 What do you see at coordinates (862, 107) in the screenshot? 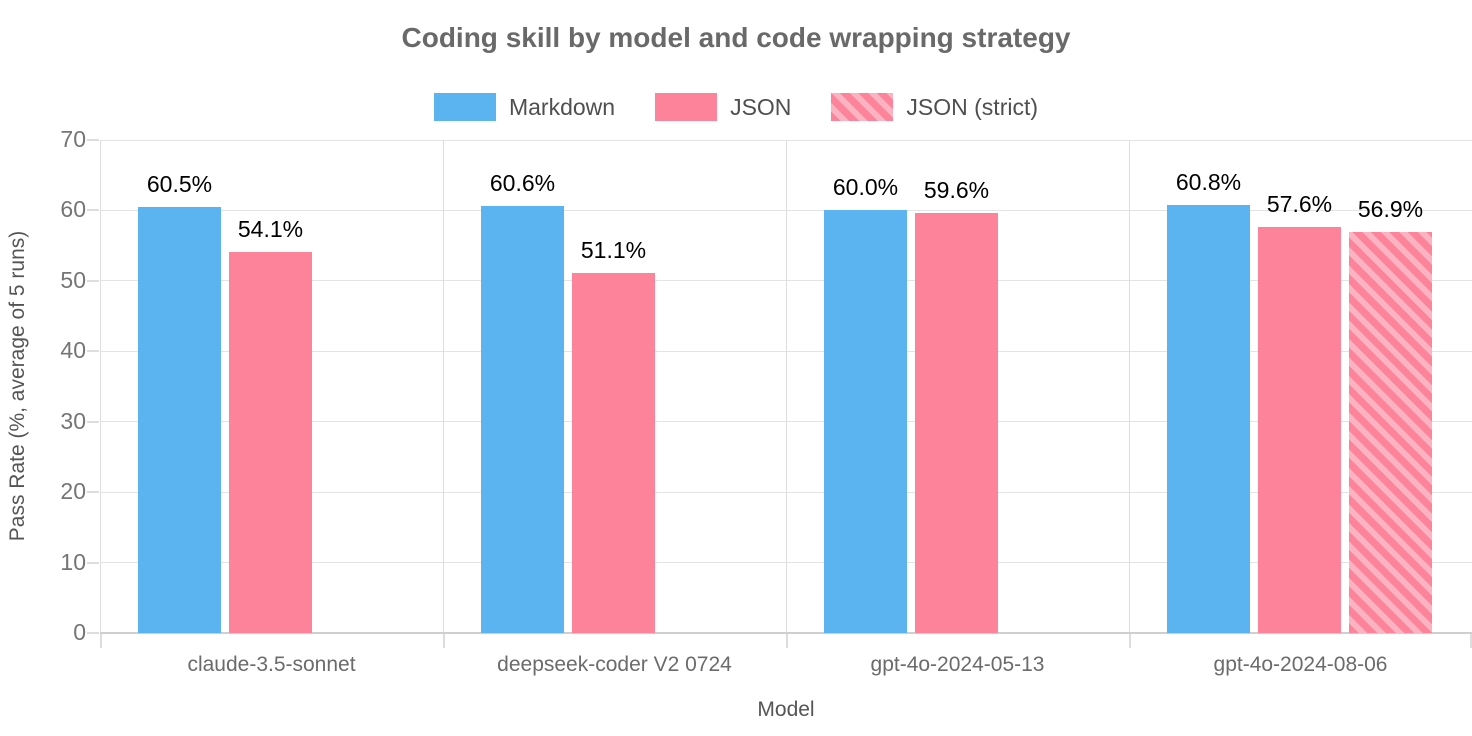
I see `legend-swatch-json-strict` at bounding box center [862, 107].